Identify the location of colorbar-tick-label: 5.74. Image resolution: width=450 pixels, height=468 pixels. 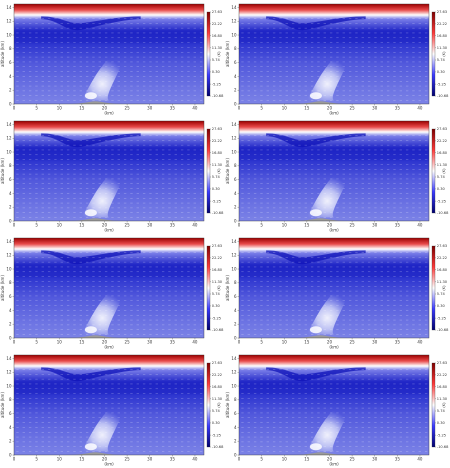
(441, 294).